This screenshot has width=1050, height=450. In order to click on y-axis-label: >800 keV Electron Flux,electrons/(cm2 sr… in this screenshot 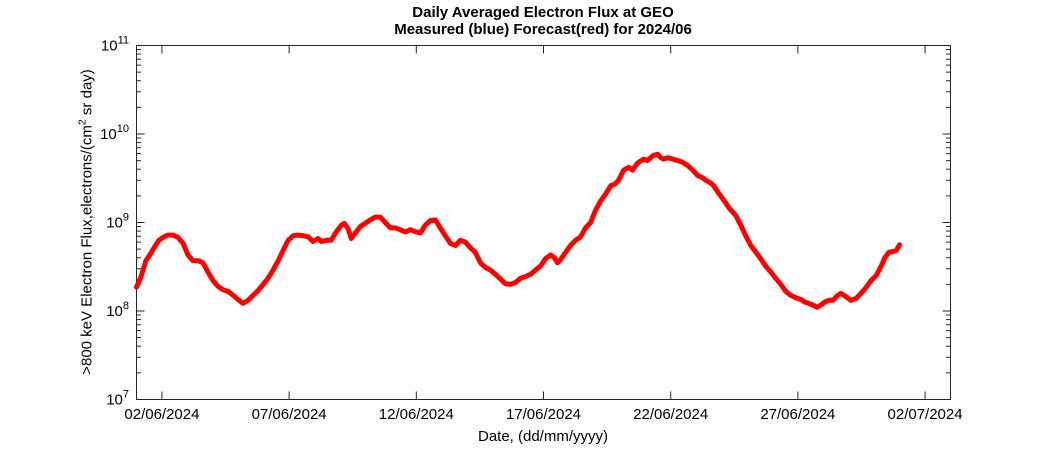, I will do `click(86, 222)`.